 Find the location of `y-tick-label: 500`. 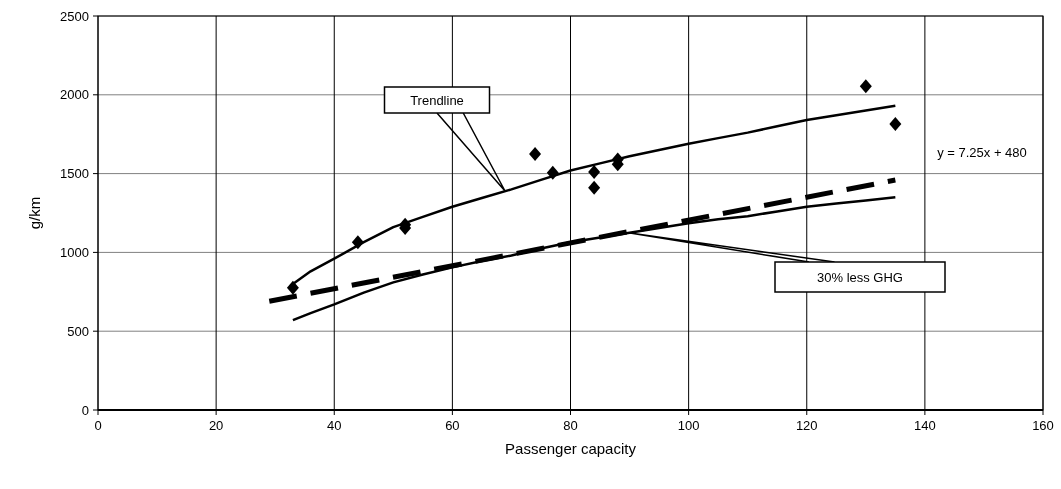

y-tick-label: 500 is located at coordinates (78, 331).